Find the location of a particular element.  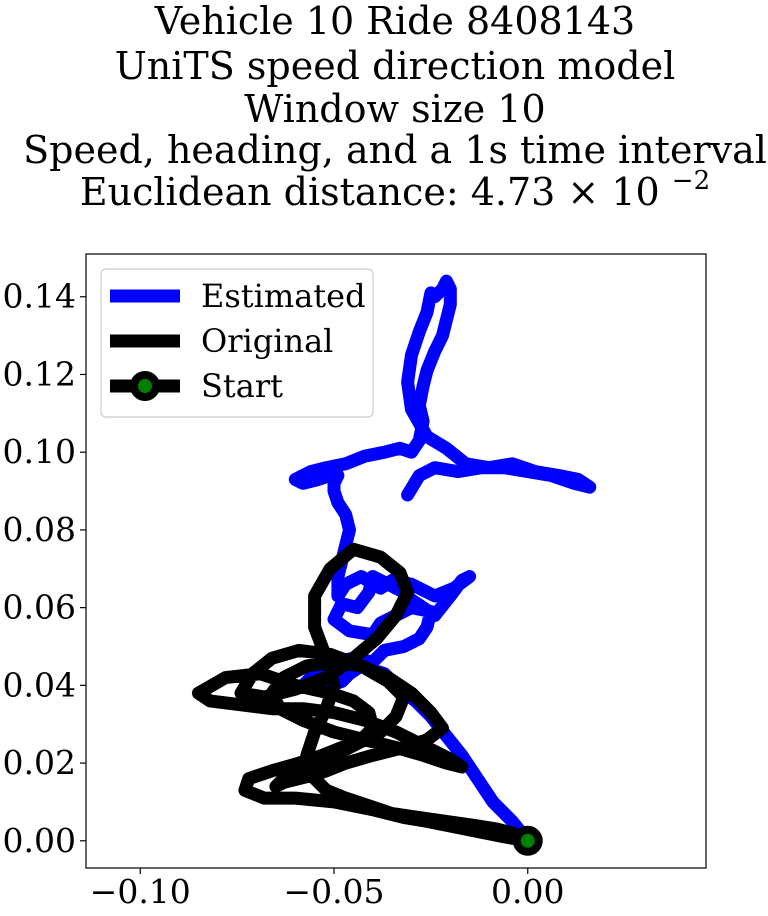

legend-item-original: Original is located at coordinates (221, 341).